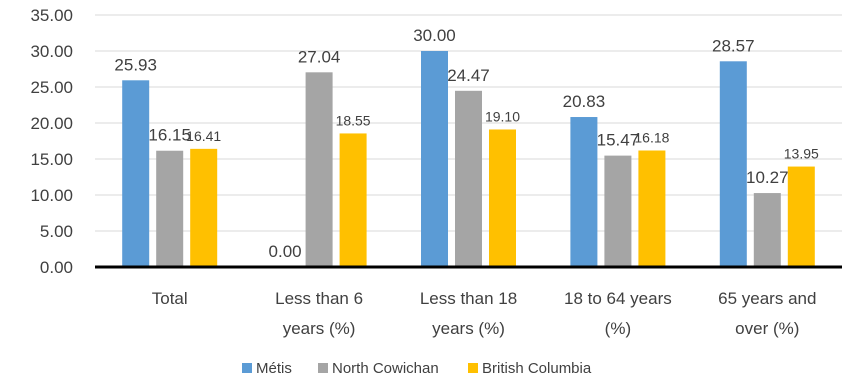 The width and height of the screenshot is (851, 383). I want to click on data-label: 10.27, so click(767, 177).